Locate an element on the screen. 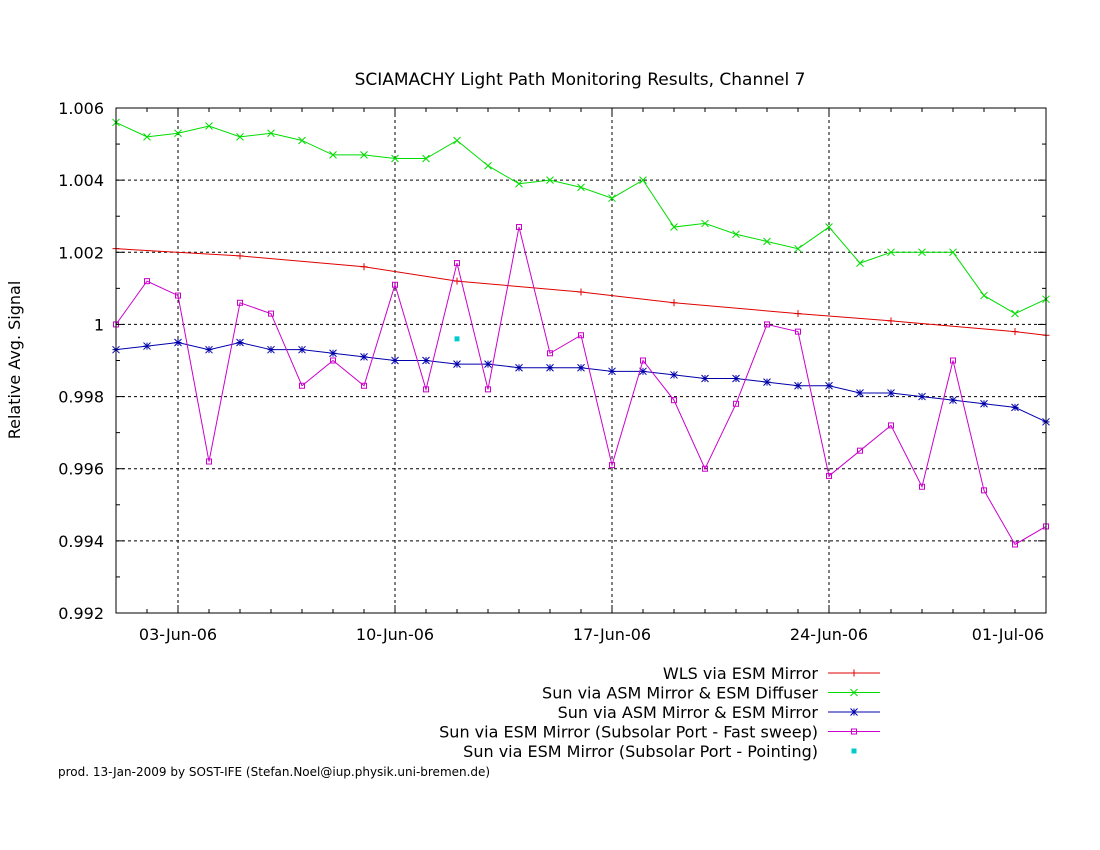 This screenshot has width=1100, height=850. legend-label: WLS via ESM Mirror is located at coordinates (741, 673).